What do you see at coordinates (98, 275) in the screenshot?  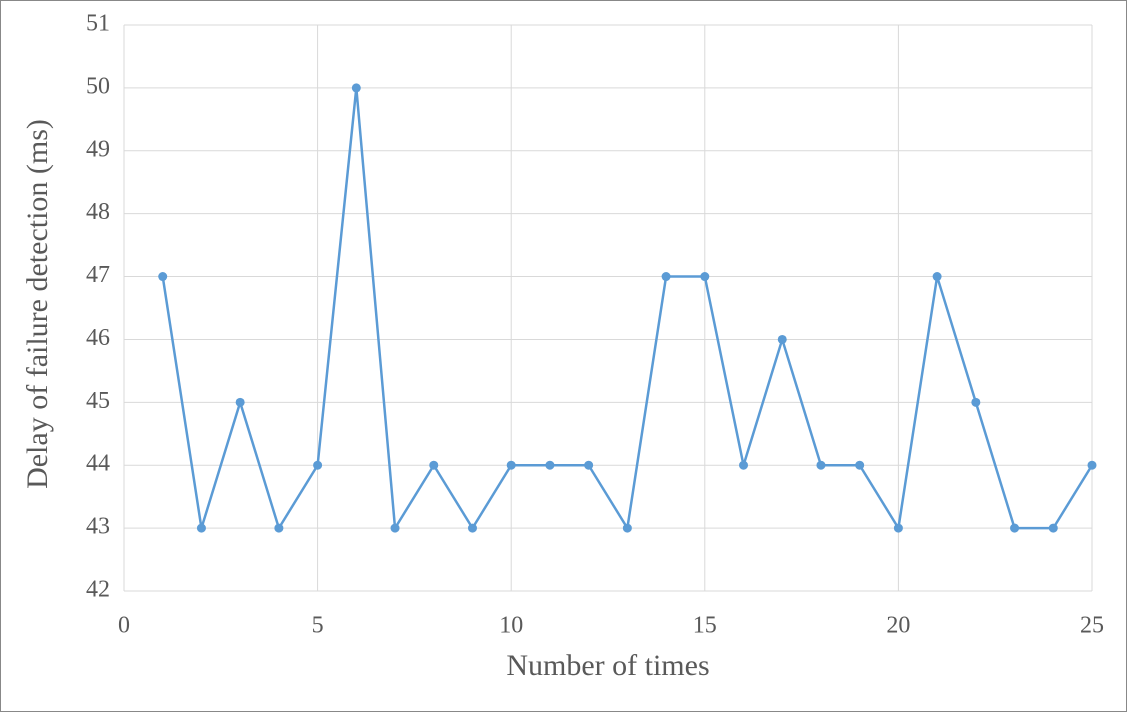 I see `y-tick-label: 47` at bounding box center [98, 275].